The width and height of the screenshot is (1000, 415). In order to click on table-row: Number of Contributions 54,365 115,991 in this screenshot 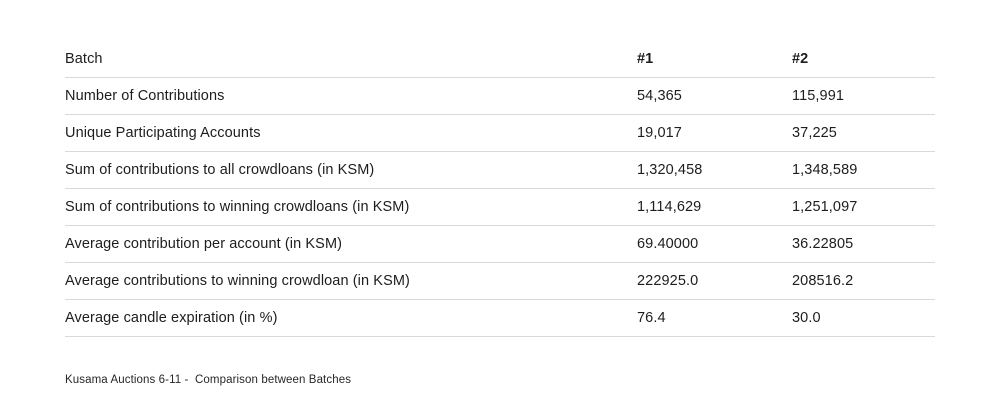, I will do `click(500, 96)`.